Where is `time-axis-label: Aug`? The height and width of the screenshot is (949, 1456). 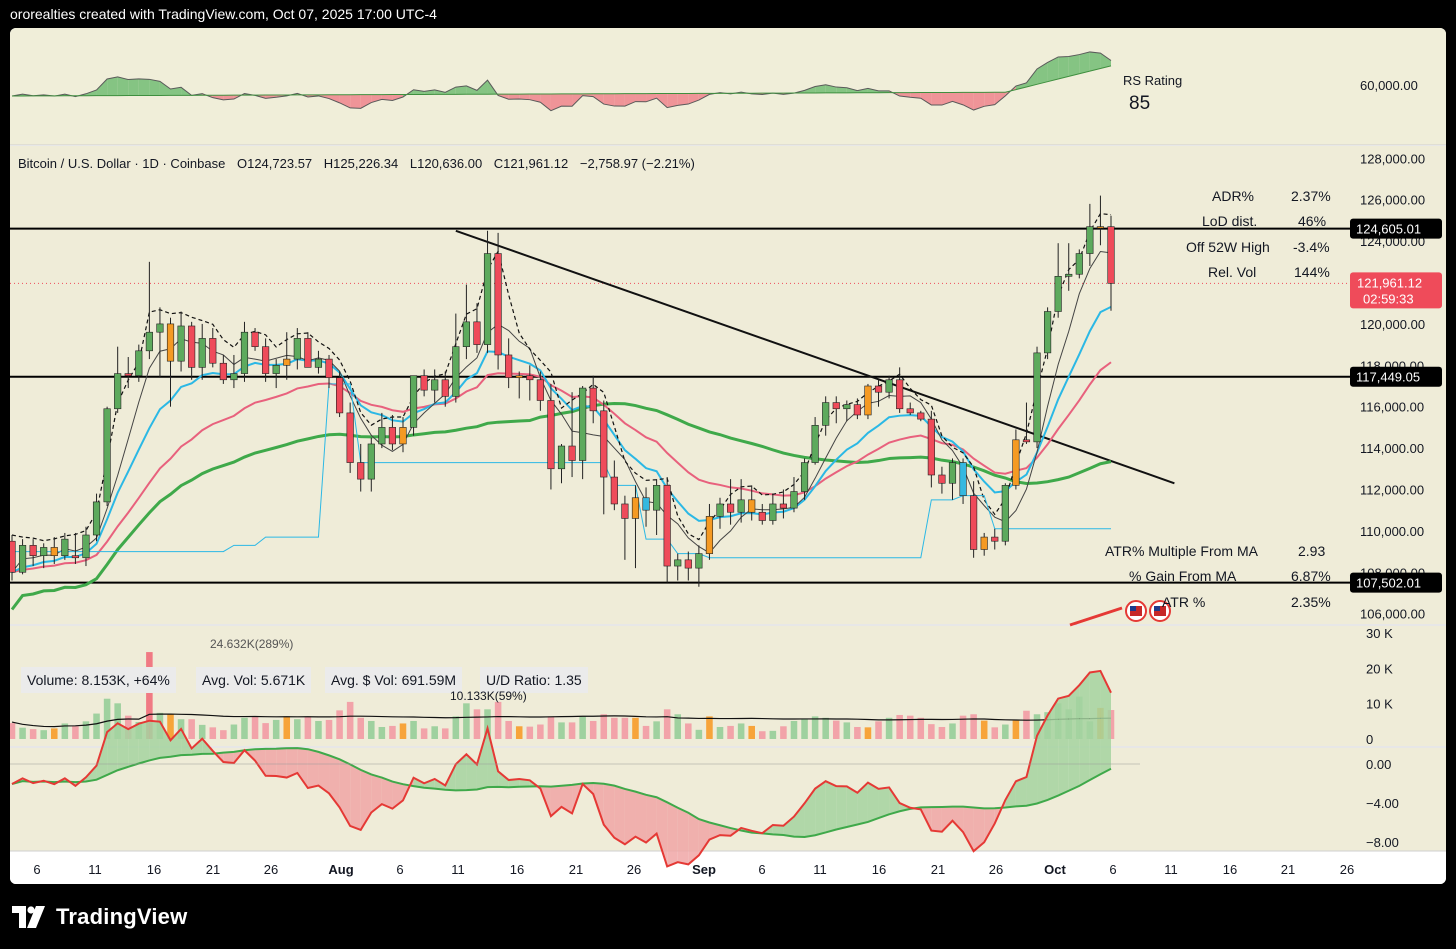 time-axis-label: Aug is located at coordinates (340, 869).